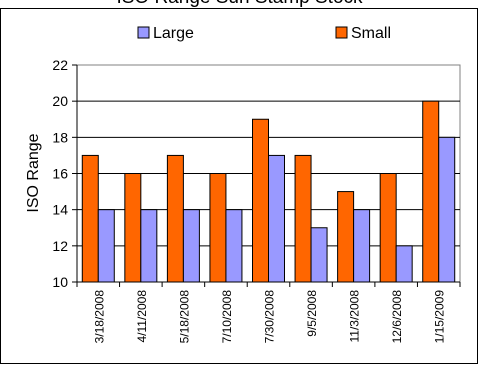  I want to click on legend-swatch-small, so click(341, 32).